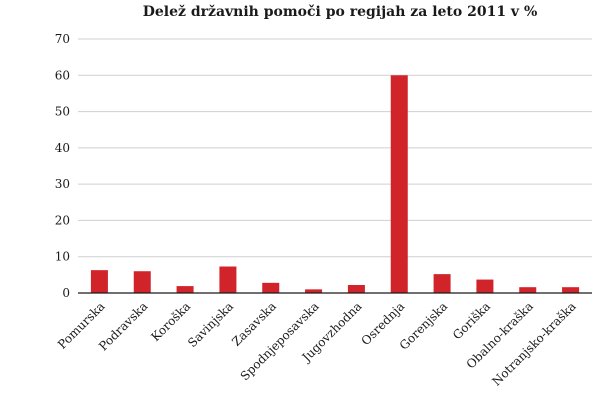 This screenshot has height=400, width=610. What do you see at coordinates (62, 166) in the screenshot?
I see `y-axis-tick-labels: 0 10 20 30 40 50 60 70` at bounding box center [62, 166].